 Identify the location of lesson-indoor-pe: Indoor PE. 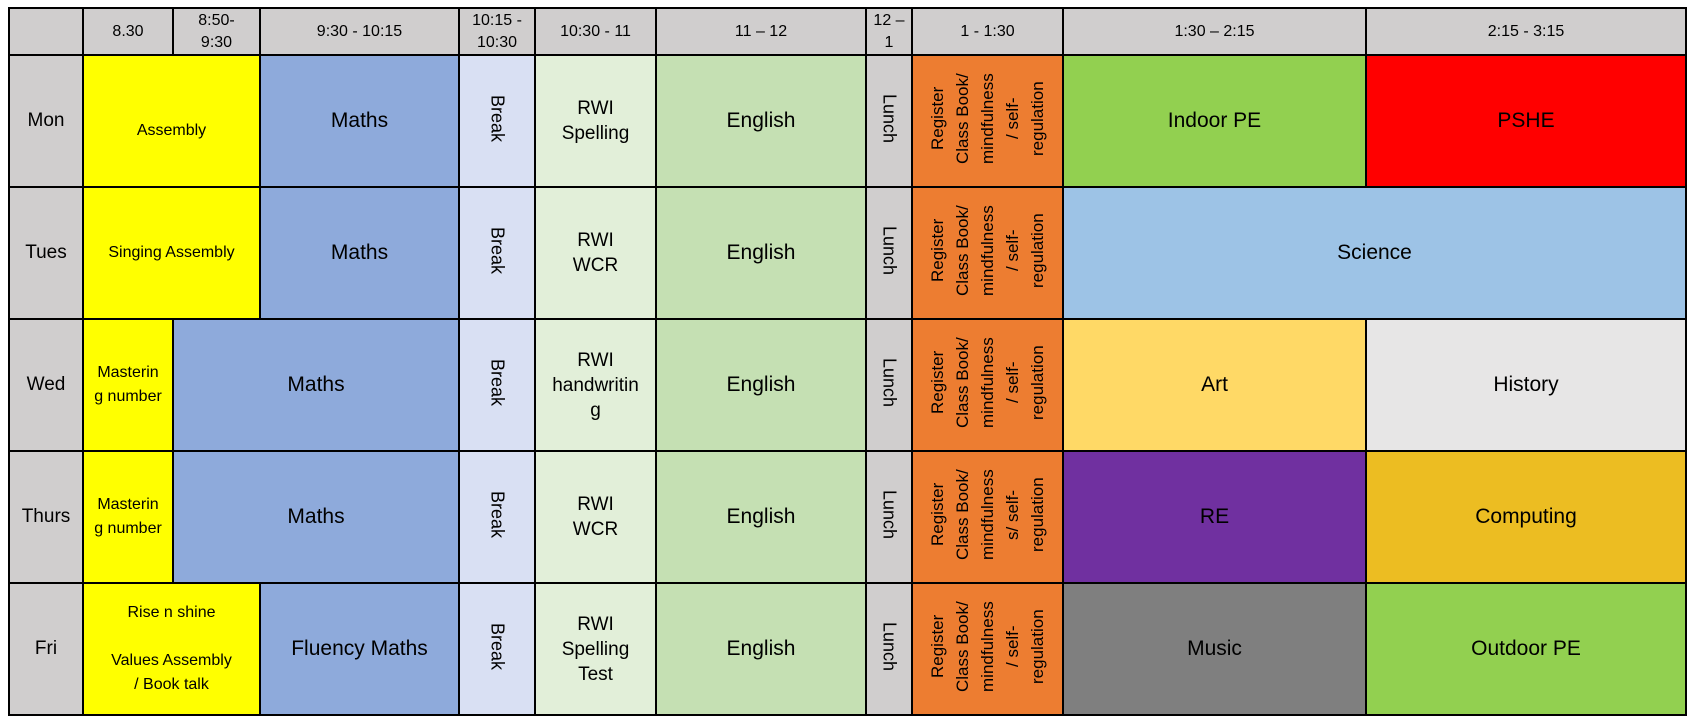
(1214, 121).